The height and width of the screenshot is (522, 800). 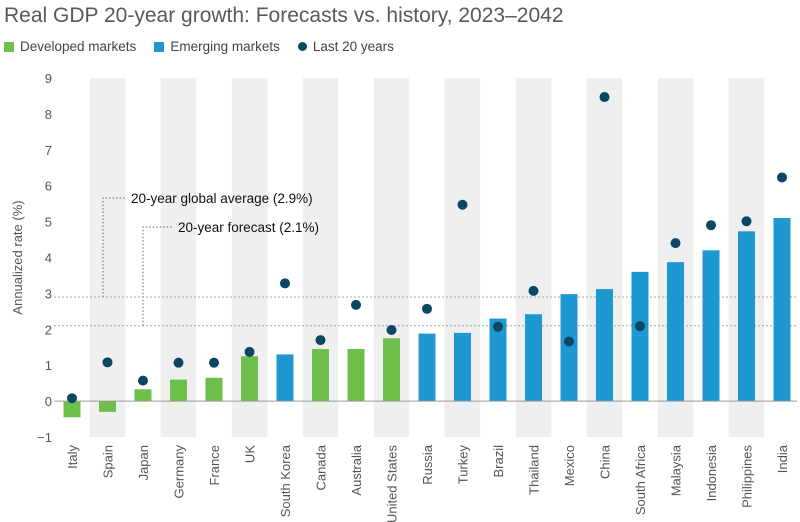 What do you see at coordinates (179, 472) in the screenshot?
I see `x-tick-label: Germany` at bounding box center [179, 472].